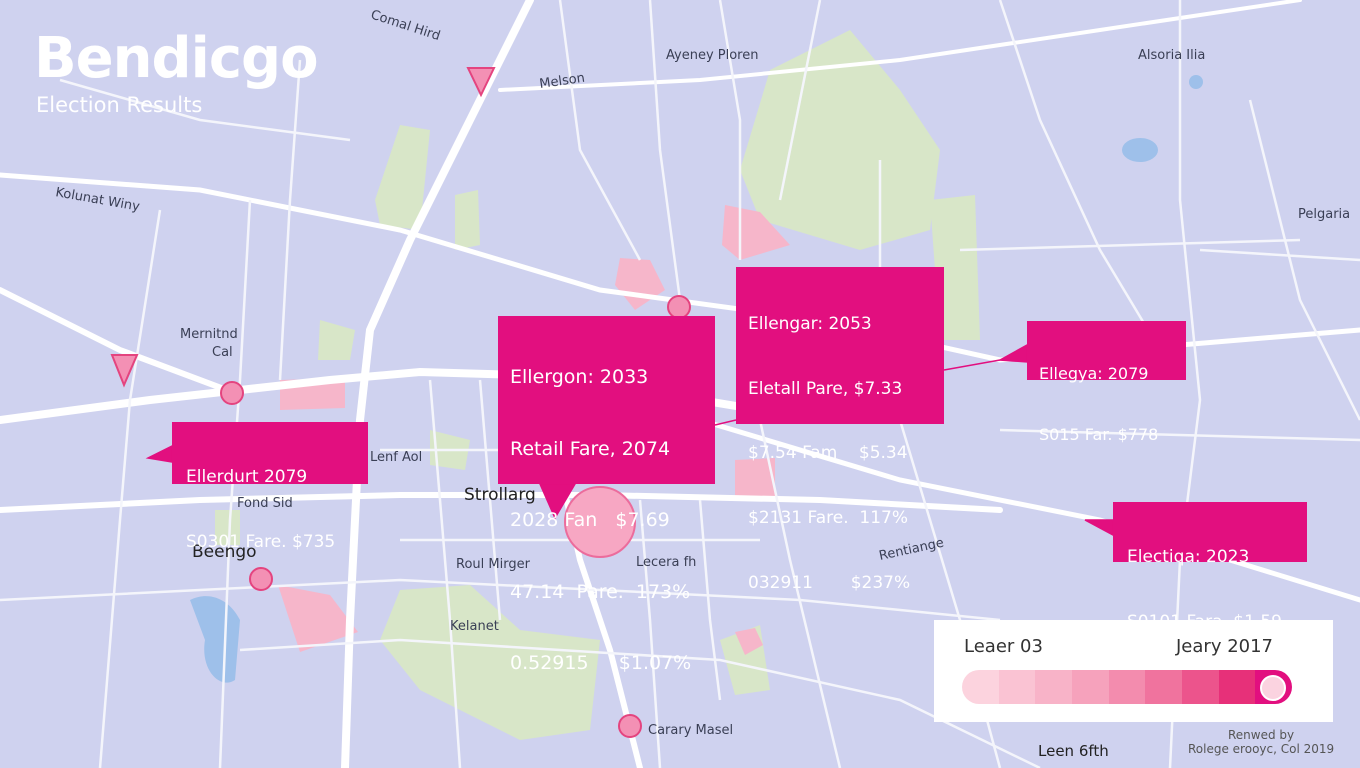 This screenshot has width=1360, height=768. Describe the element at coordinates (1261, 735) in the screenshot. I see `credit-line: Renwed by` at that location.